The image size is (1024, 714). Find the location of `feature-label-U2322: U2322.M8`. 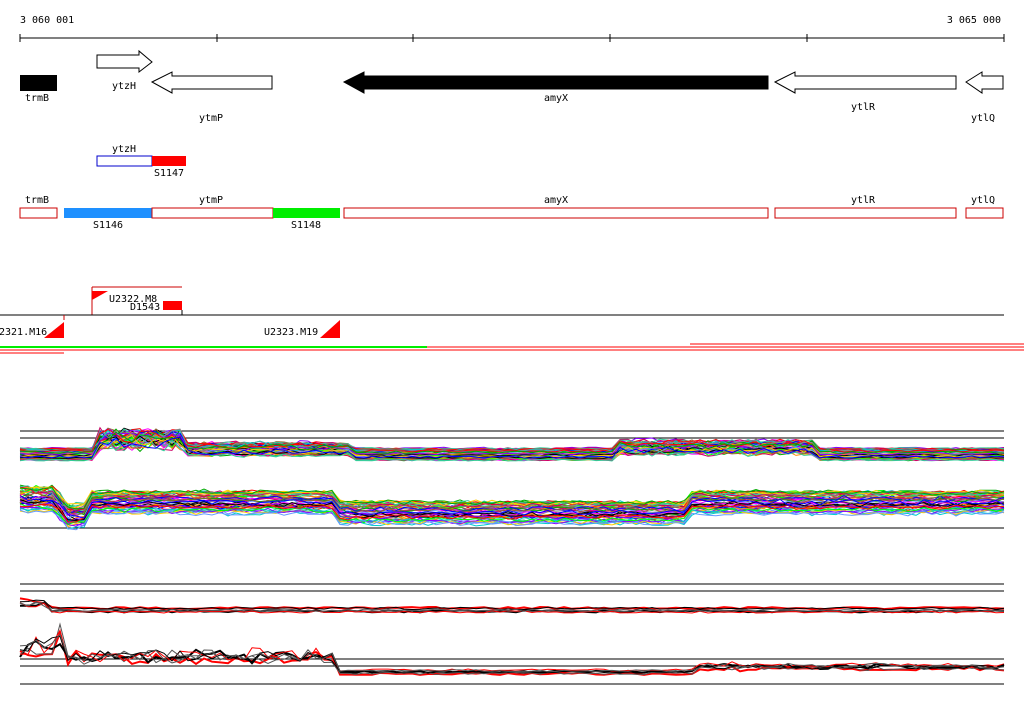

feature-label-U2322: U2322.M8 is located at coordinates (133, 299).